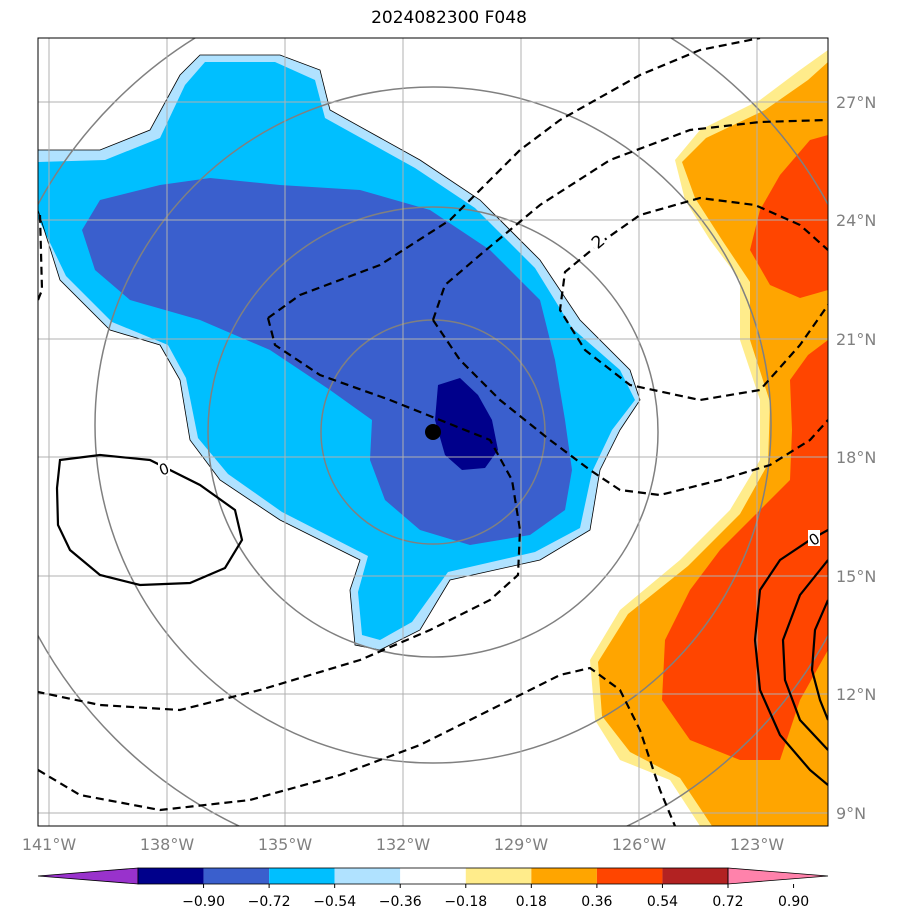 This screenshot has width=898, height=924. I want to click on lon-label: 141°W, so click(49, 844).